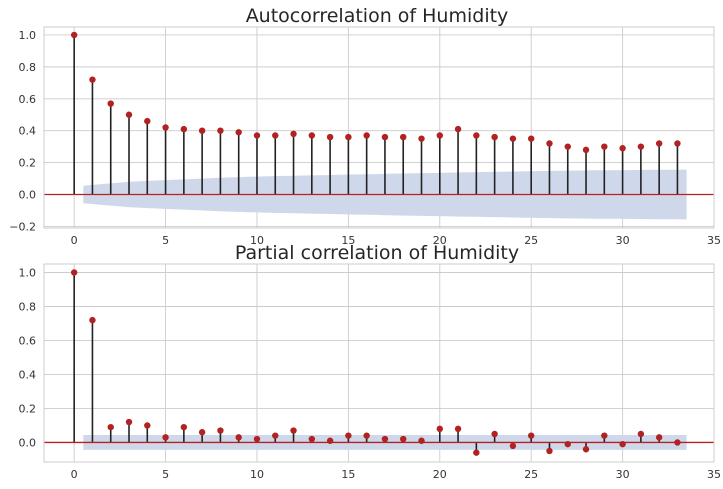 The image size is (723, 489). I want to click on acf-x-tick-label: 10, so click(257, 240).